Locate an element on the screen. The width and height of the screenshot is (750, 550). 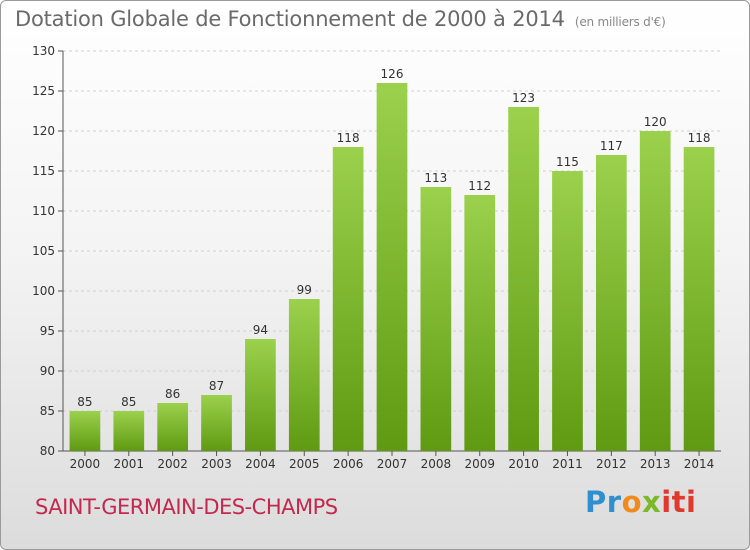
x-tick-label: 2006 is located at coordinates (348, 464).